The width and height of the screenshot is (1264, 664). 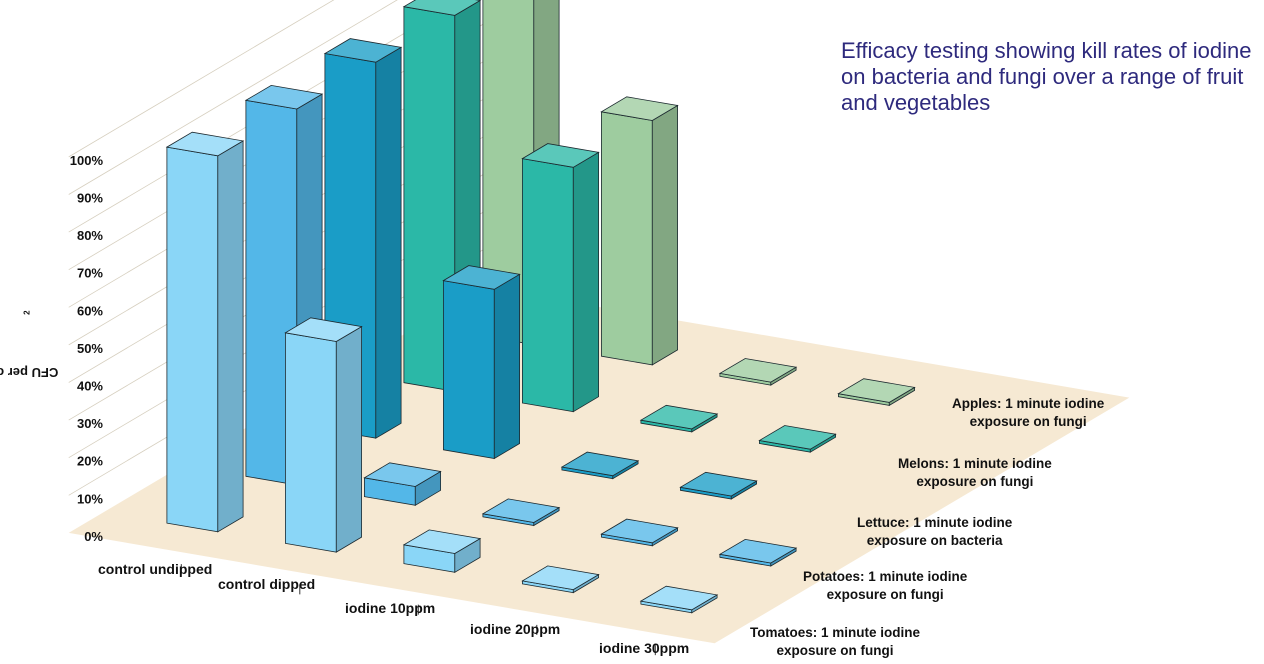 What do you see at coordinates (90, 348) in the screenshot?
I see `y-tick-label: 50%` at bounding box center [90, 348].